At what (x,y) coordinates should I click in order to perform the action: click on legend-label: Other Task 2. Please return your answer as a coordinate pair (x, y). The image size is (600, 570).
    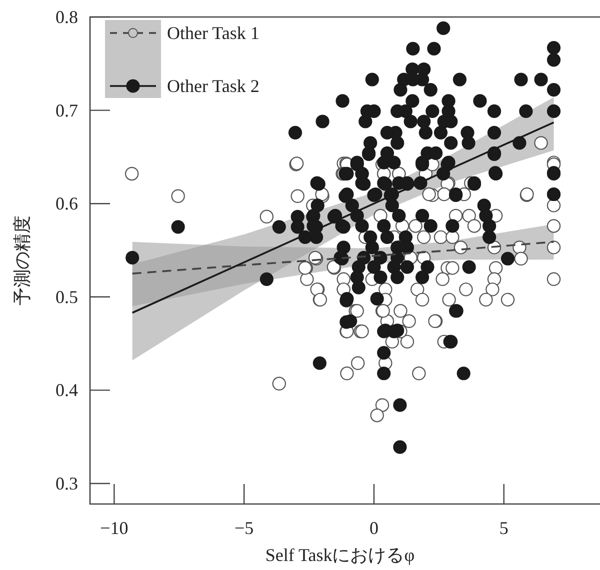
    Looking at the image, I should click on (213, 86).